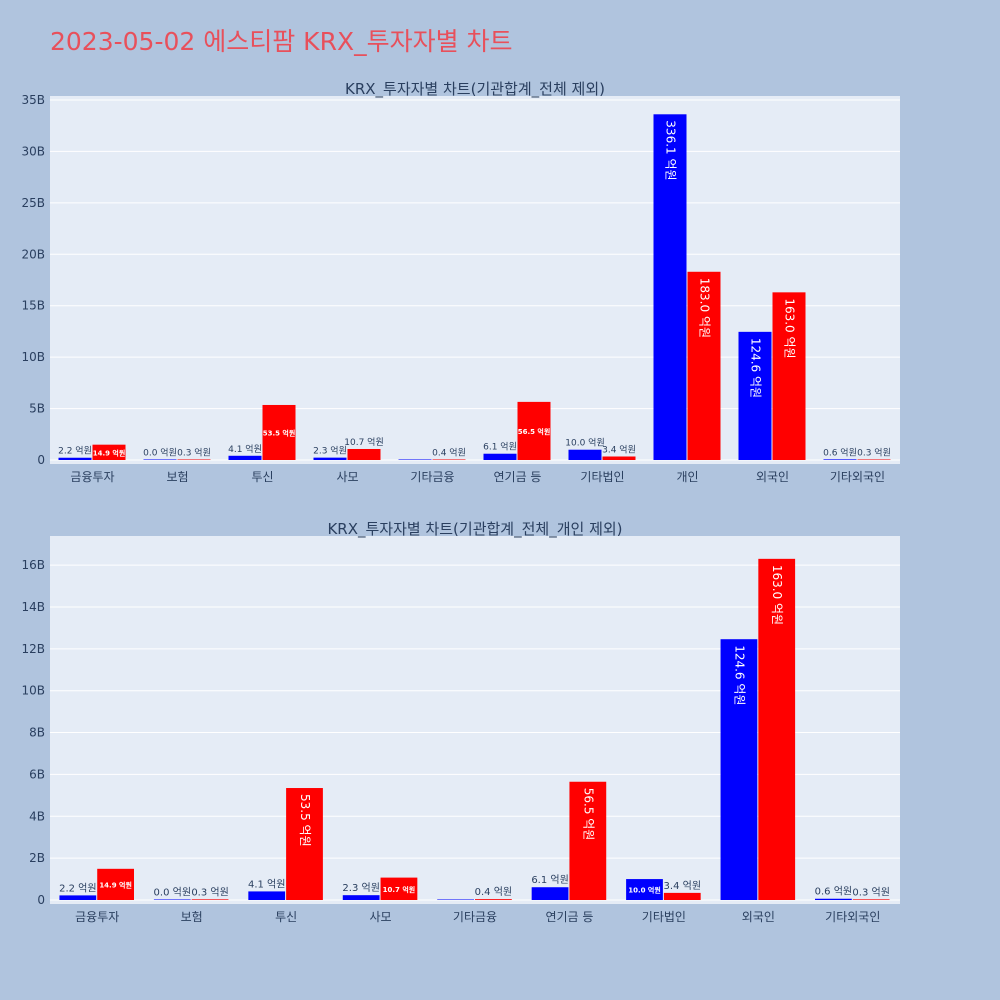 This screenshot has height=1000, width=1000. What do you see at coordinates (475, 89) in the screenshot?
I see `chart-title: KRX_투자자별 차트(기관합계_전체 제외)` at bounding box center [475, 89].